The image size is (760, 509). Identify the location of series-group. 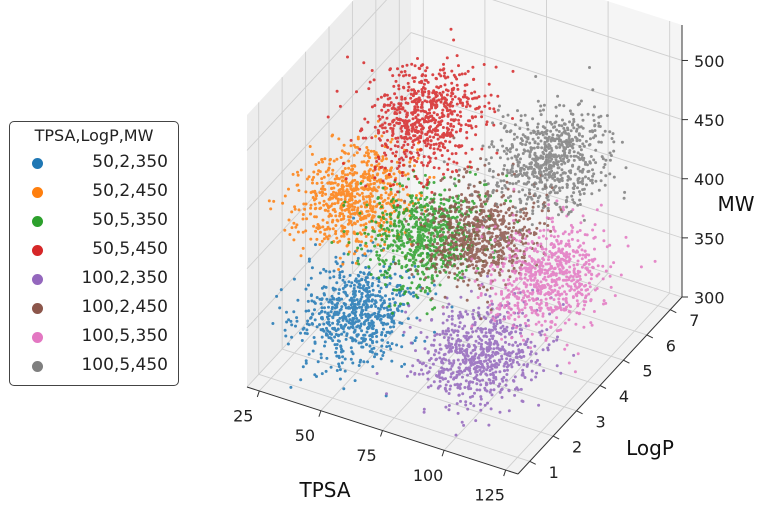
(535, 153).